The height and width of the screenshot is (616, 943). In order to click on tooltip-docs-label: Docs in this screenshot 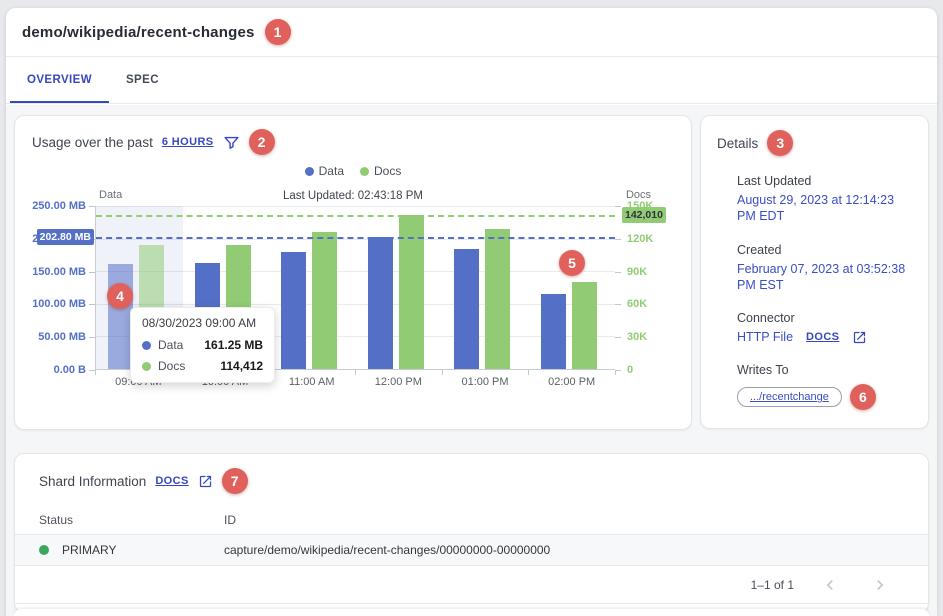, I will do `click(172, 366)`.